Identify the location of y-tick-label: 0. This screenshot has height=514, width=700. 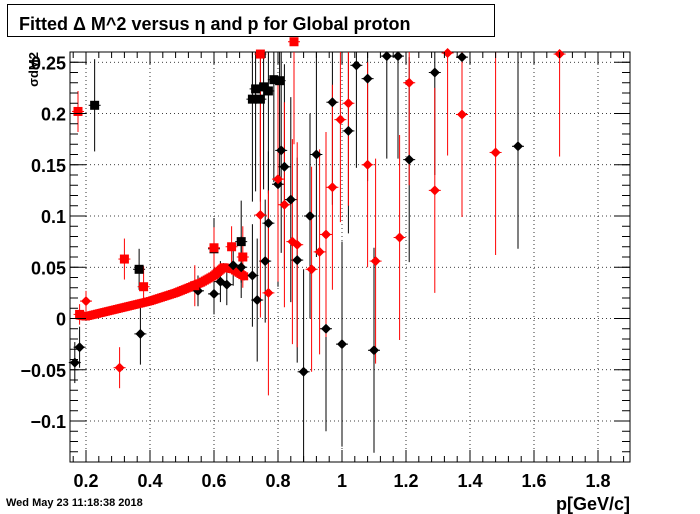
(61, 320).